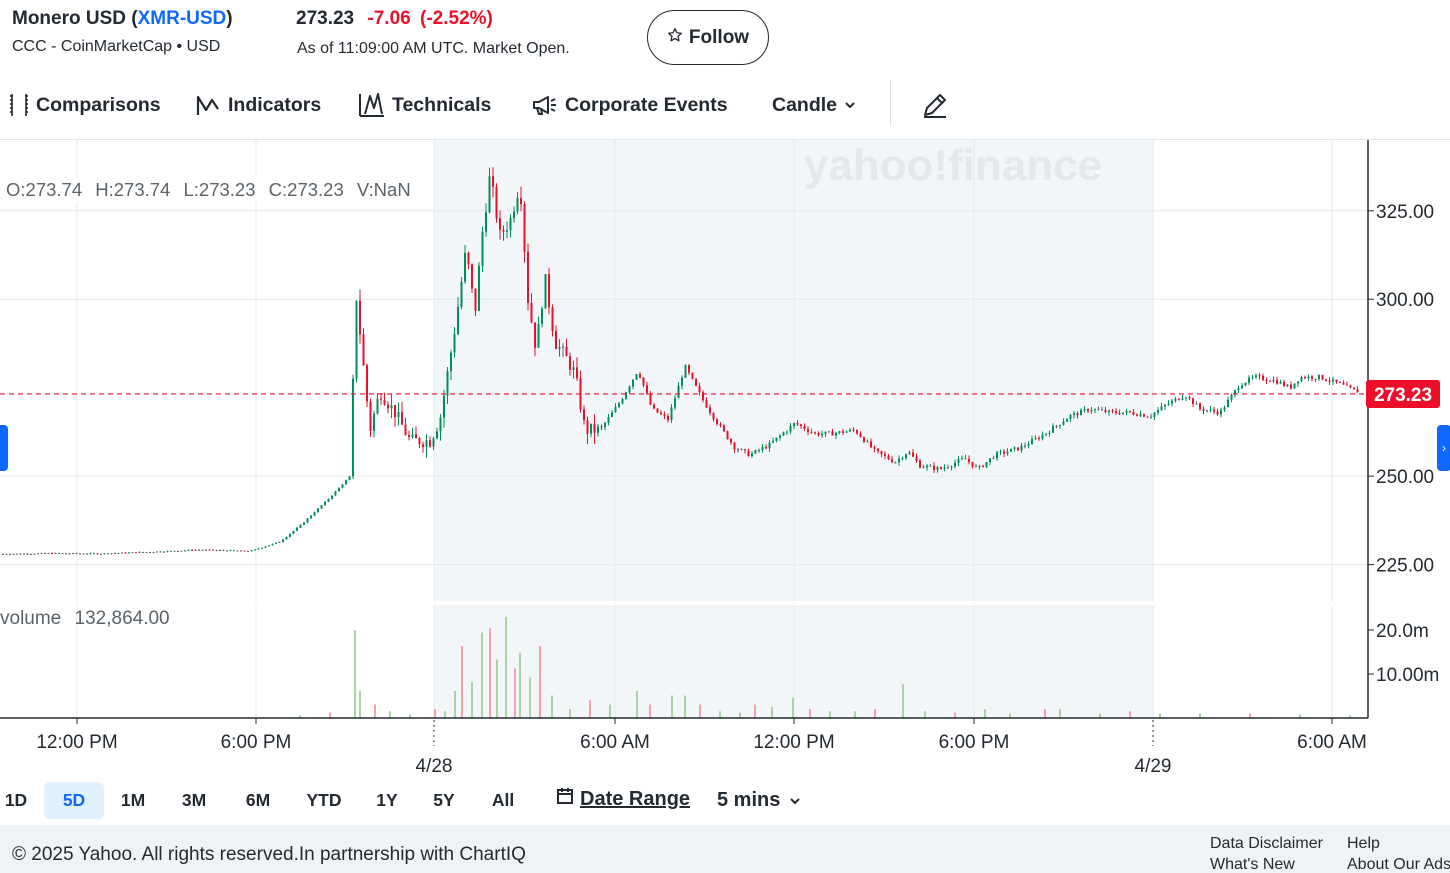 Image resolution: width=1450 pixels, height=873 pixels. I want to click on ticker-symbol-link: XMR-USD, so click(182, 18).